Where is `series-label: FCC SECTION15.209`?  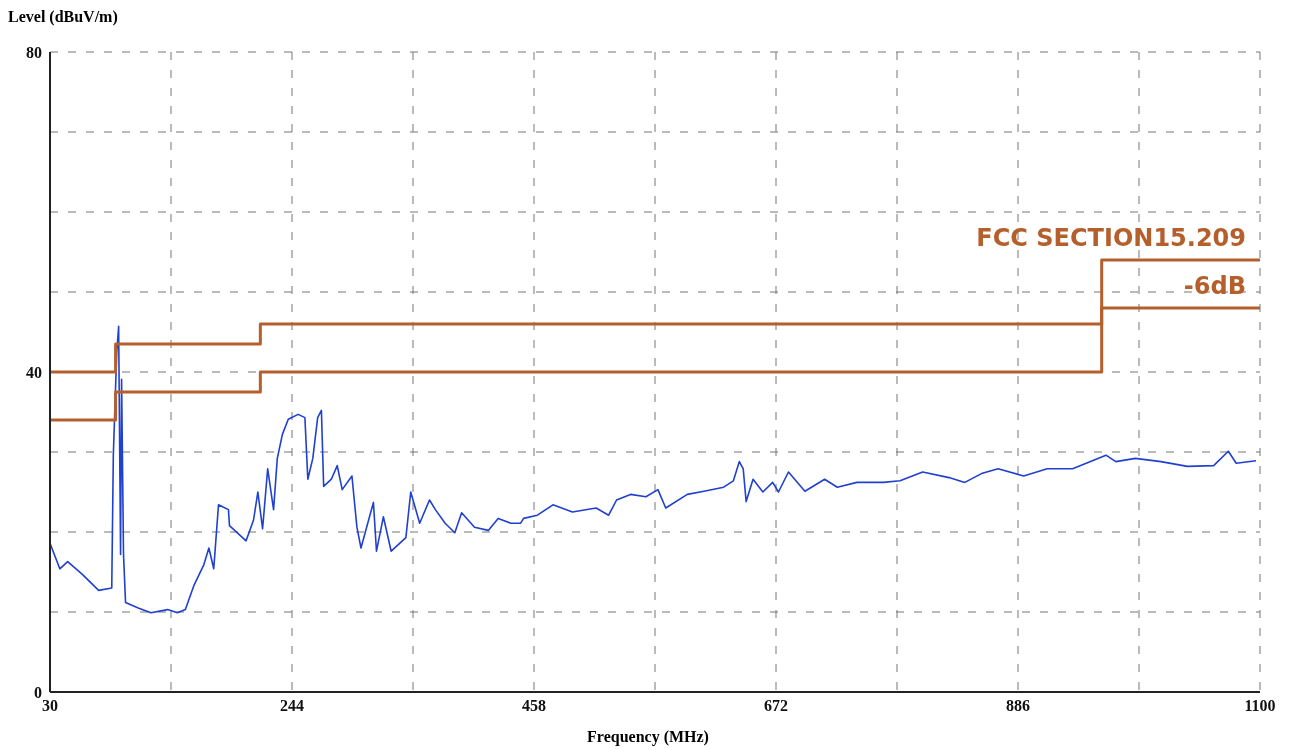 series-label: FCC SECTION15.209 is located at coordinates (1111, 238).